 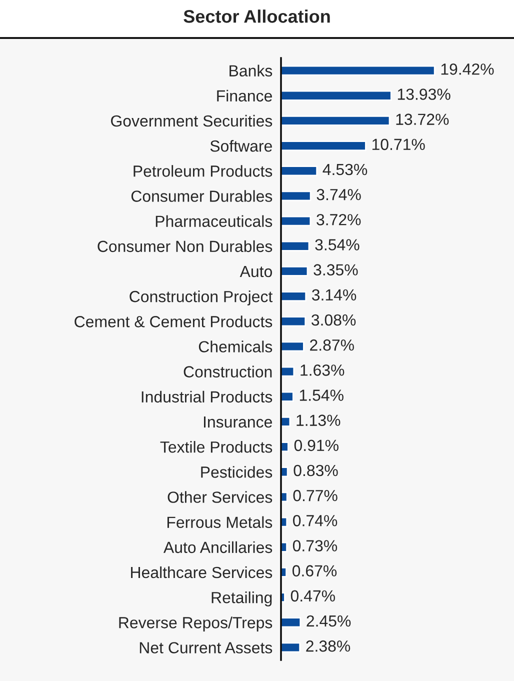 I want to click on data-label: 13.72%, so click(x=422, y=119).